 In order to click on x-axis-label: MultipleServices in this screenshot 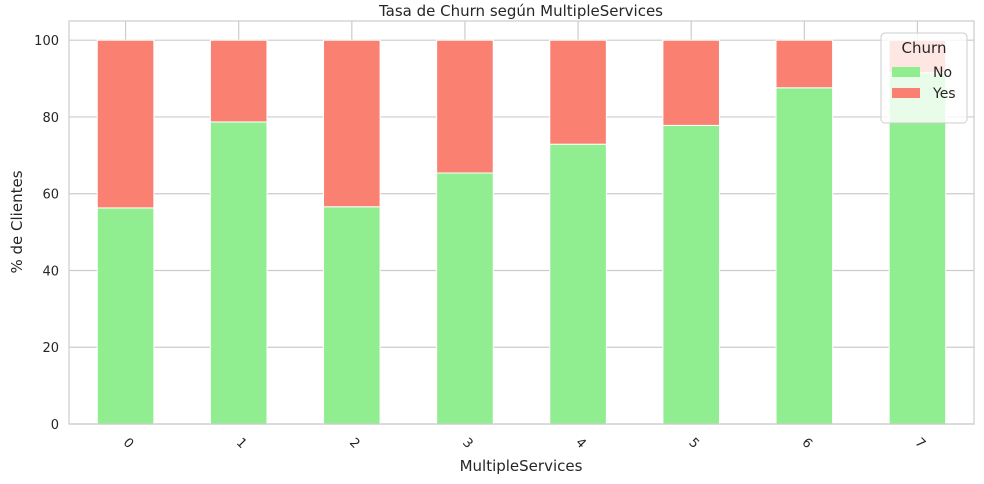, I will do `click(521, 466)`.